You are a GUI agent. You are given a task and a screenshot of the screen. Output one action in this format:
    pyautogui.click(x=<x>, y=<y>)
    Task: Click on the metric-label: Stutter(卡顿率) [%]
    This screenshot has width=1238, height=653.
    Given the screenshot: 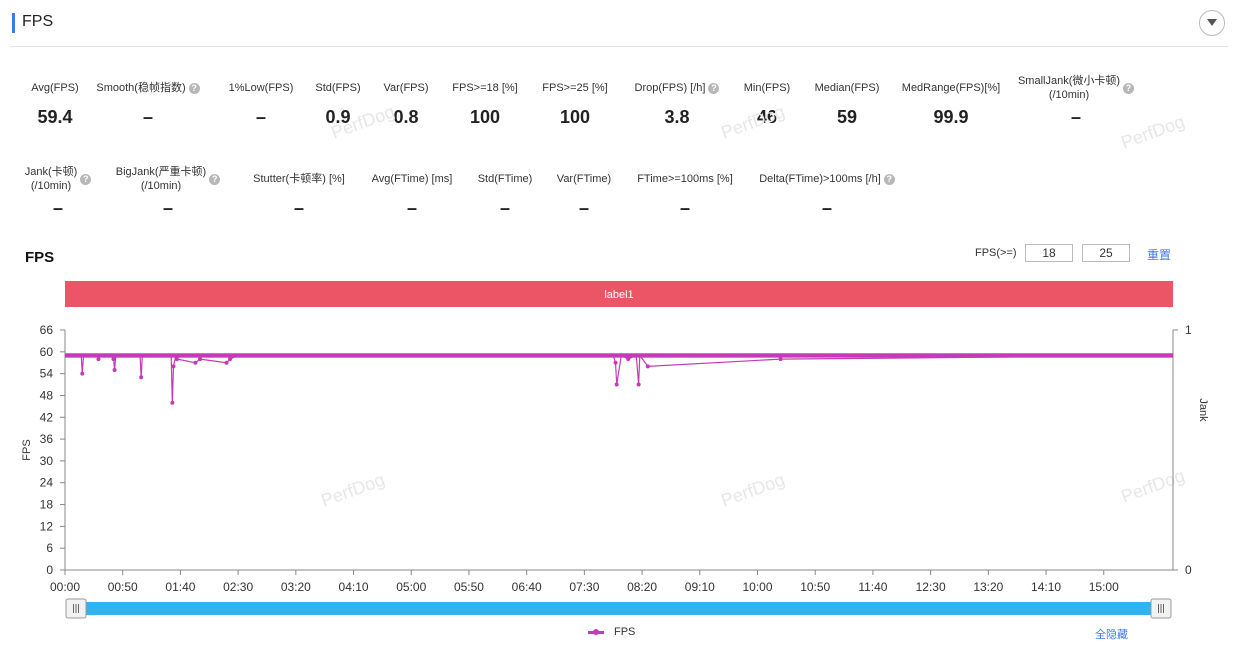 What is the action you would take?
    pyautogui.click(x=299, y=179)
    